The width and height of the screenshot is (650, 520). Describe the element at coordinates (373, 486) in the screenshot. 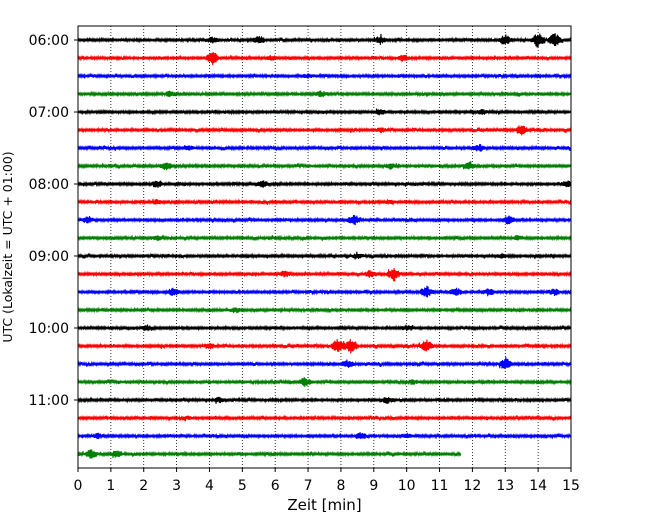

I see `x-tick-label: 9` at that location.